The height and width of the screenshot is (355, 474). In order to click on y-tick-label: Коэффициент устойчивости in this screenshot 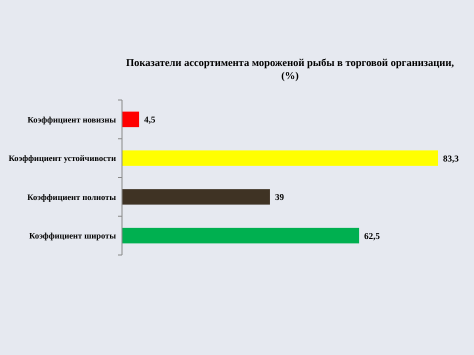, I will do `click(62, 158)`.